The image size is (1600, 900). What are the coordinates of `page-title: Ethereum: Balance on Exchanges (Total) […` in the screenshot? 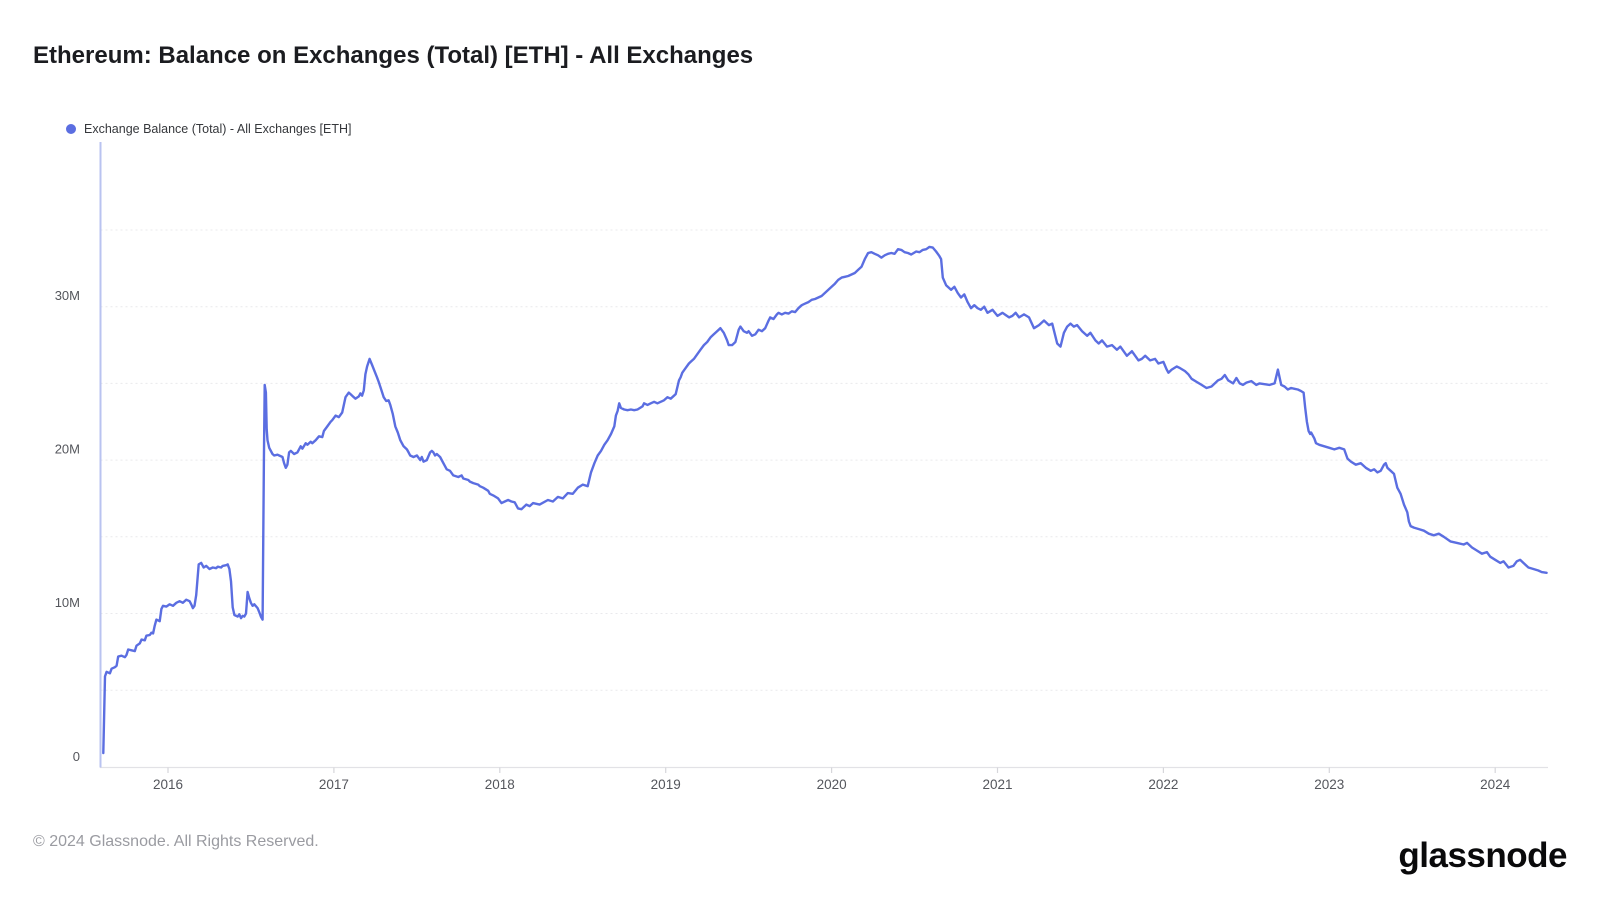 It's located at (393, 55).